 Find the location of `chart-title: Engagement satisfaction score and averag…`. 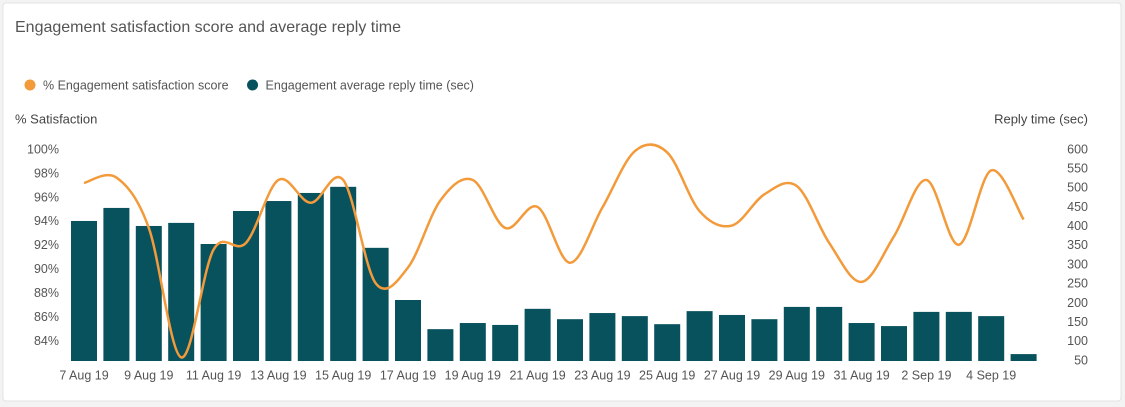

chart-title: Engagement satisfaction score and averag… is located at coordinates (208, 27).